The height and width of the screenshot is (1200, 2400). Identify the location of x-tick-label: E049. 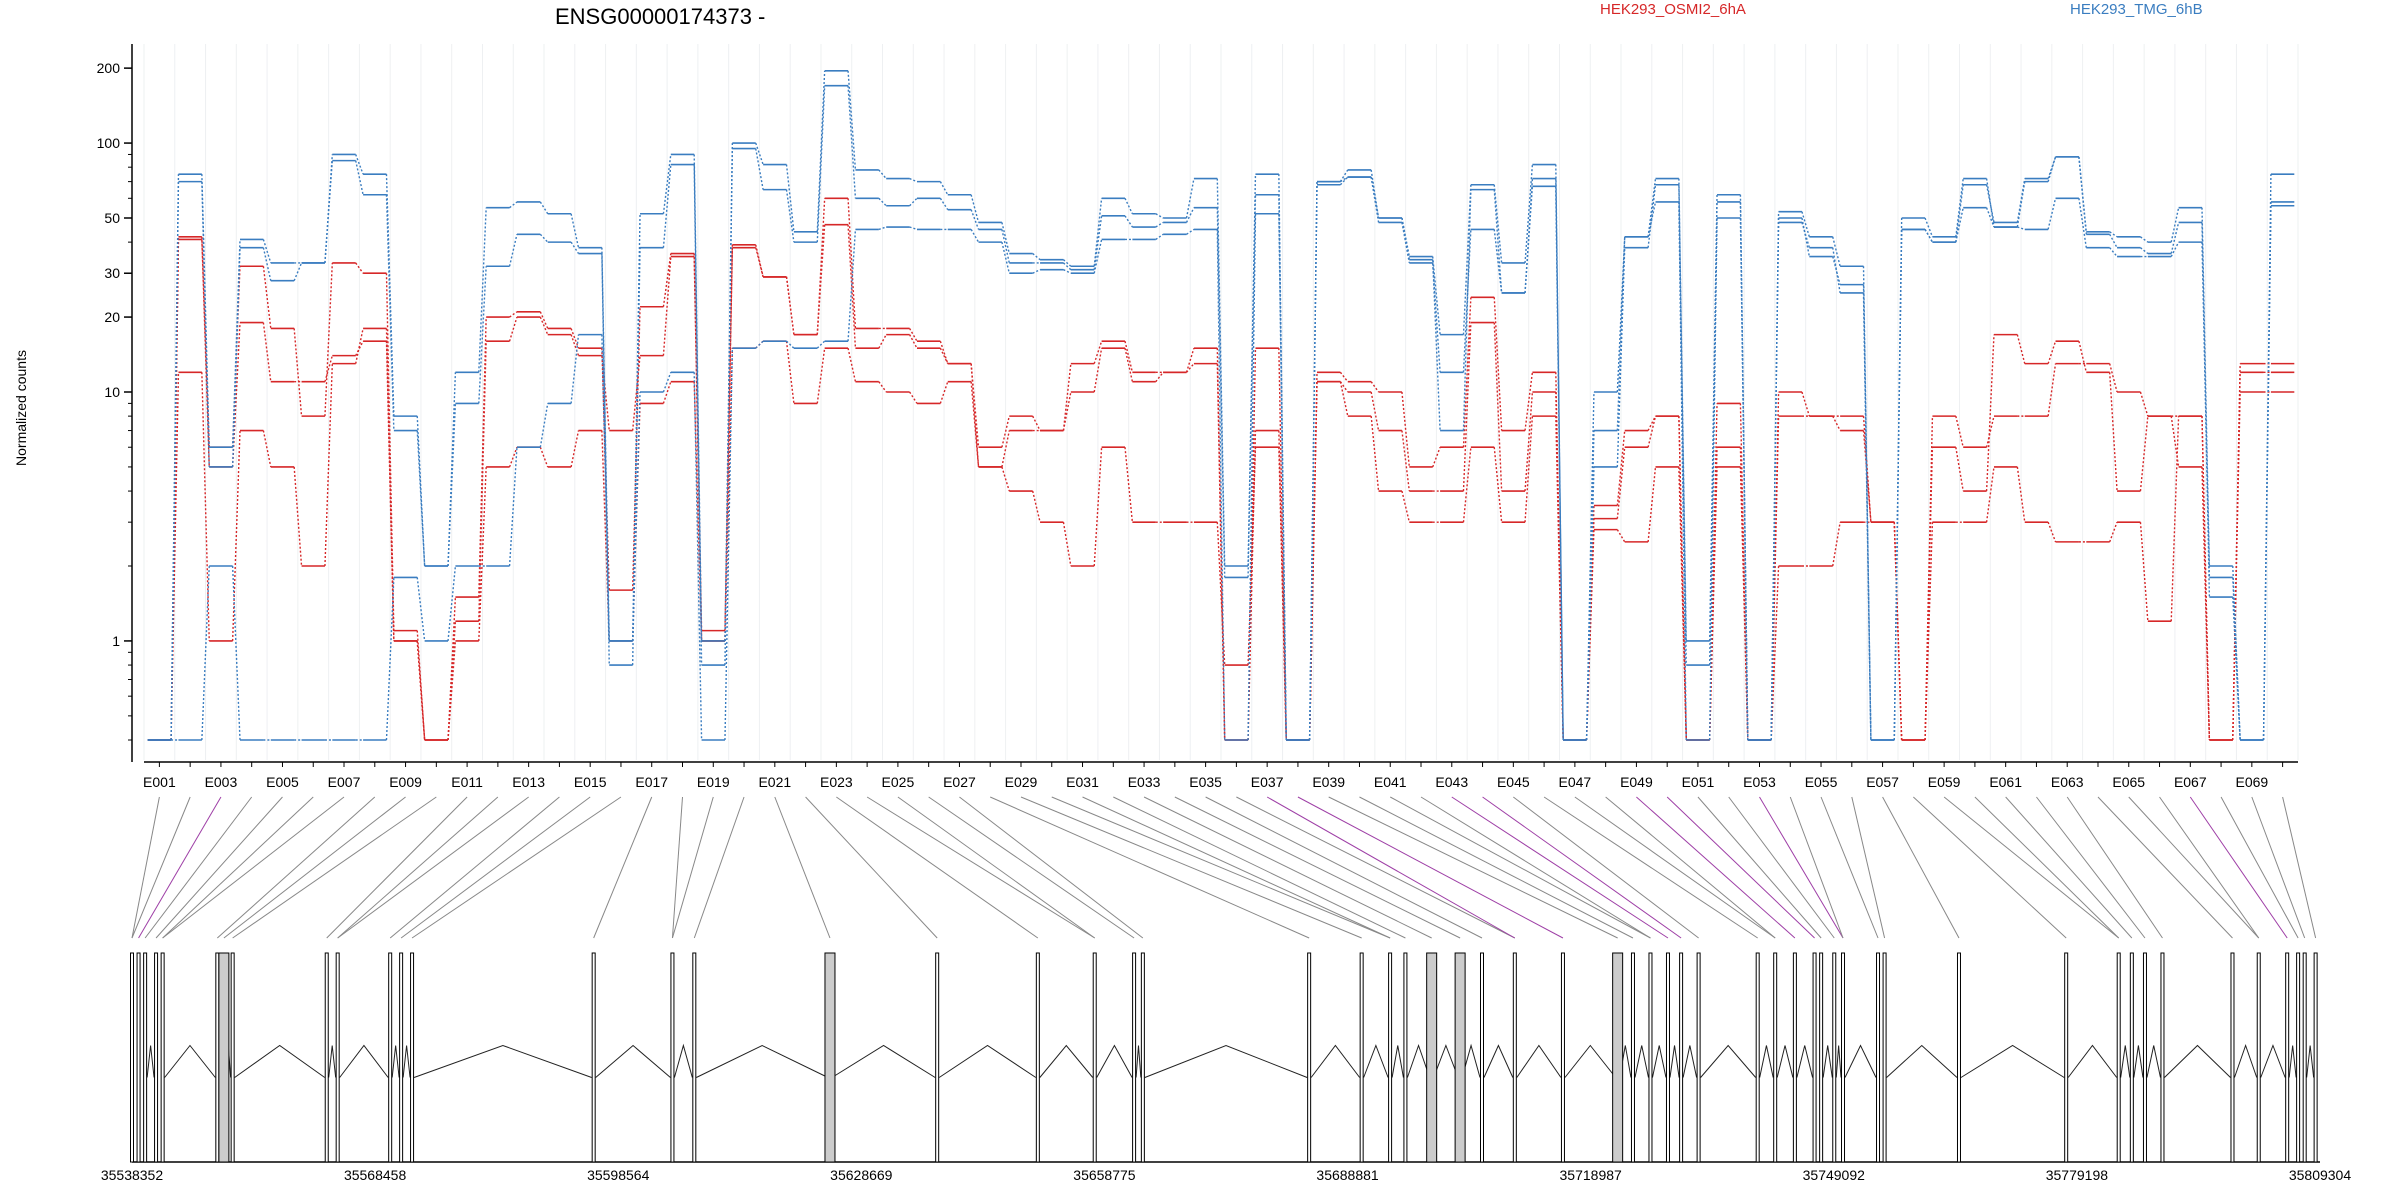
(1636, 782).